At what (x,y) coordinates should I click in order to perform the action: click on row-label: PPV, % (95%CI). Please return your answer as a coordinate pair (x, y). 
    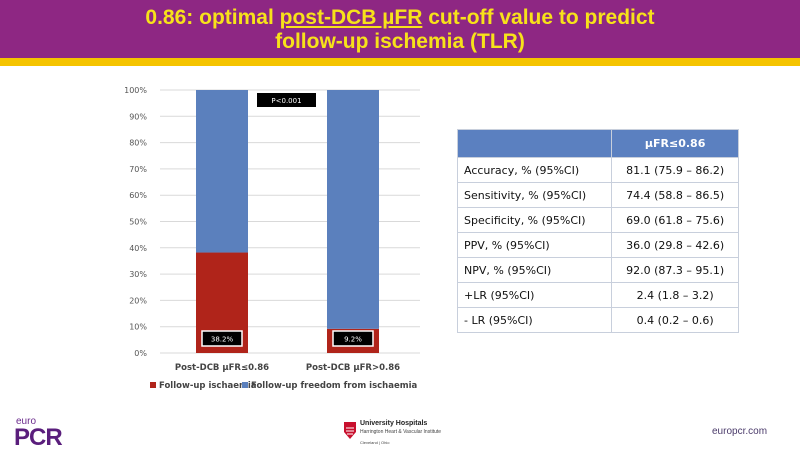
    Looking at the image, I should click on (534, 245).